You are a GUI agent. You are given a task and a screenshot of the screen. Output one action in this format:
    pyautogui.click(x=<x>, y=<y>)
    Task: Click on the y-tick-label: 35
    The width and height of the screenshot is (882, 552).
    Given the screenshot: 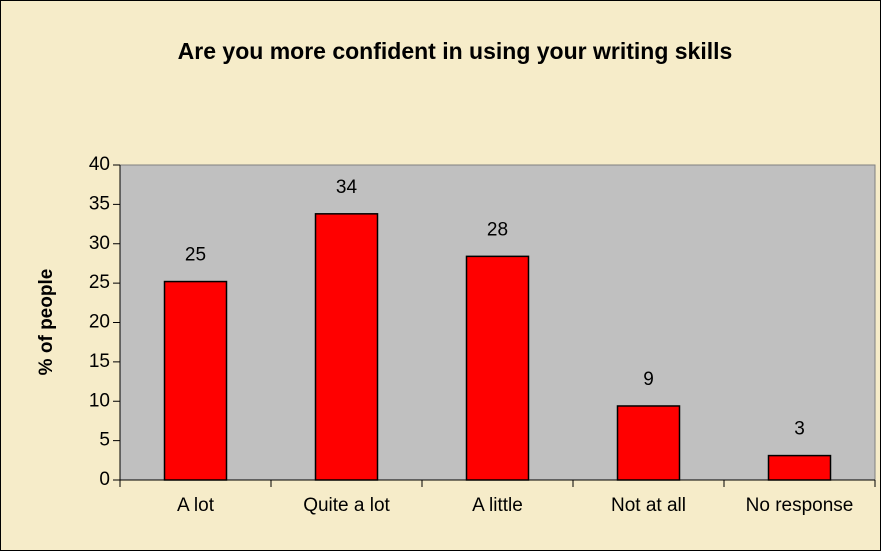 What is the action you would take?
    pyautogui.click(x=99, y=203)
    